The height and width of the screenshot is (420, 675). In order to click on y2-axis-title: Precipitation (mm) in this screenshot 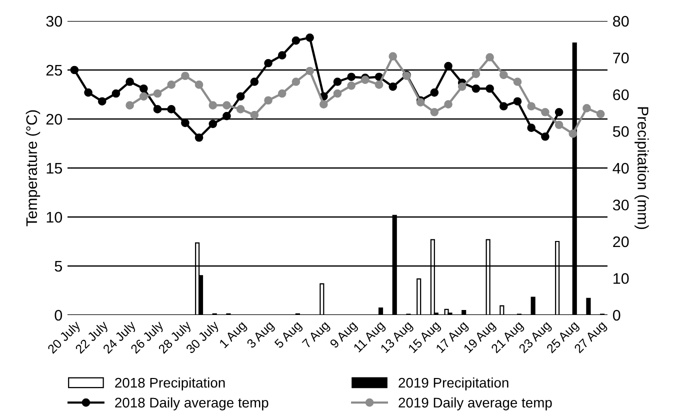, I will do `click(641, 168)`.